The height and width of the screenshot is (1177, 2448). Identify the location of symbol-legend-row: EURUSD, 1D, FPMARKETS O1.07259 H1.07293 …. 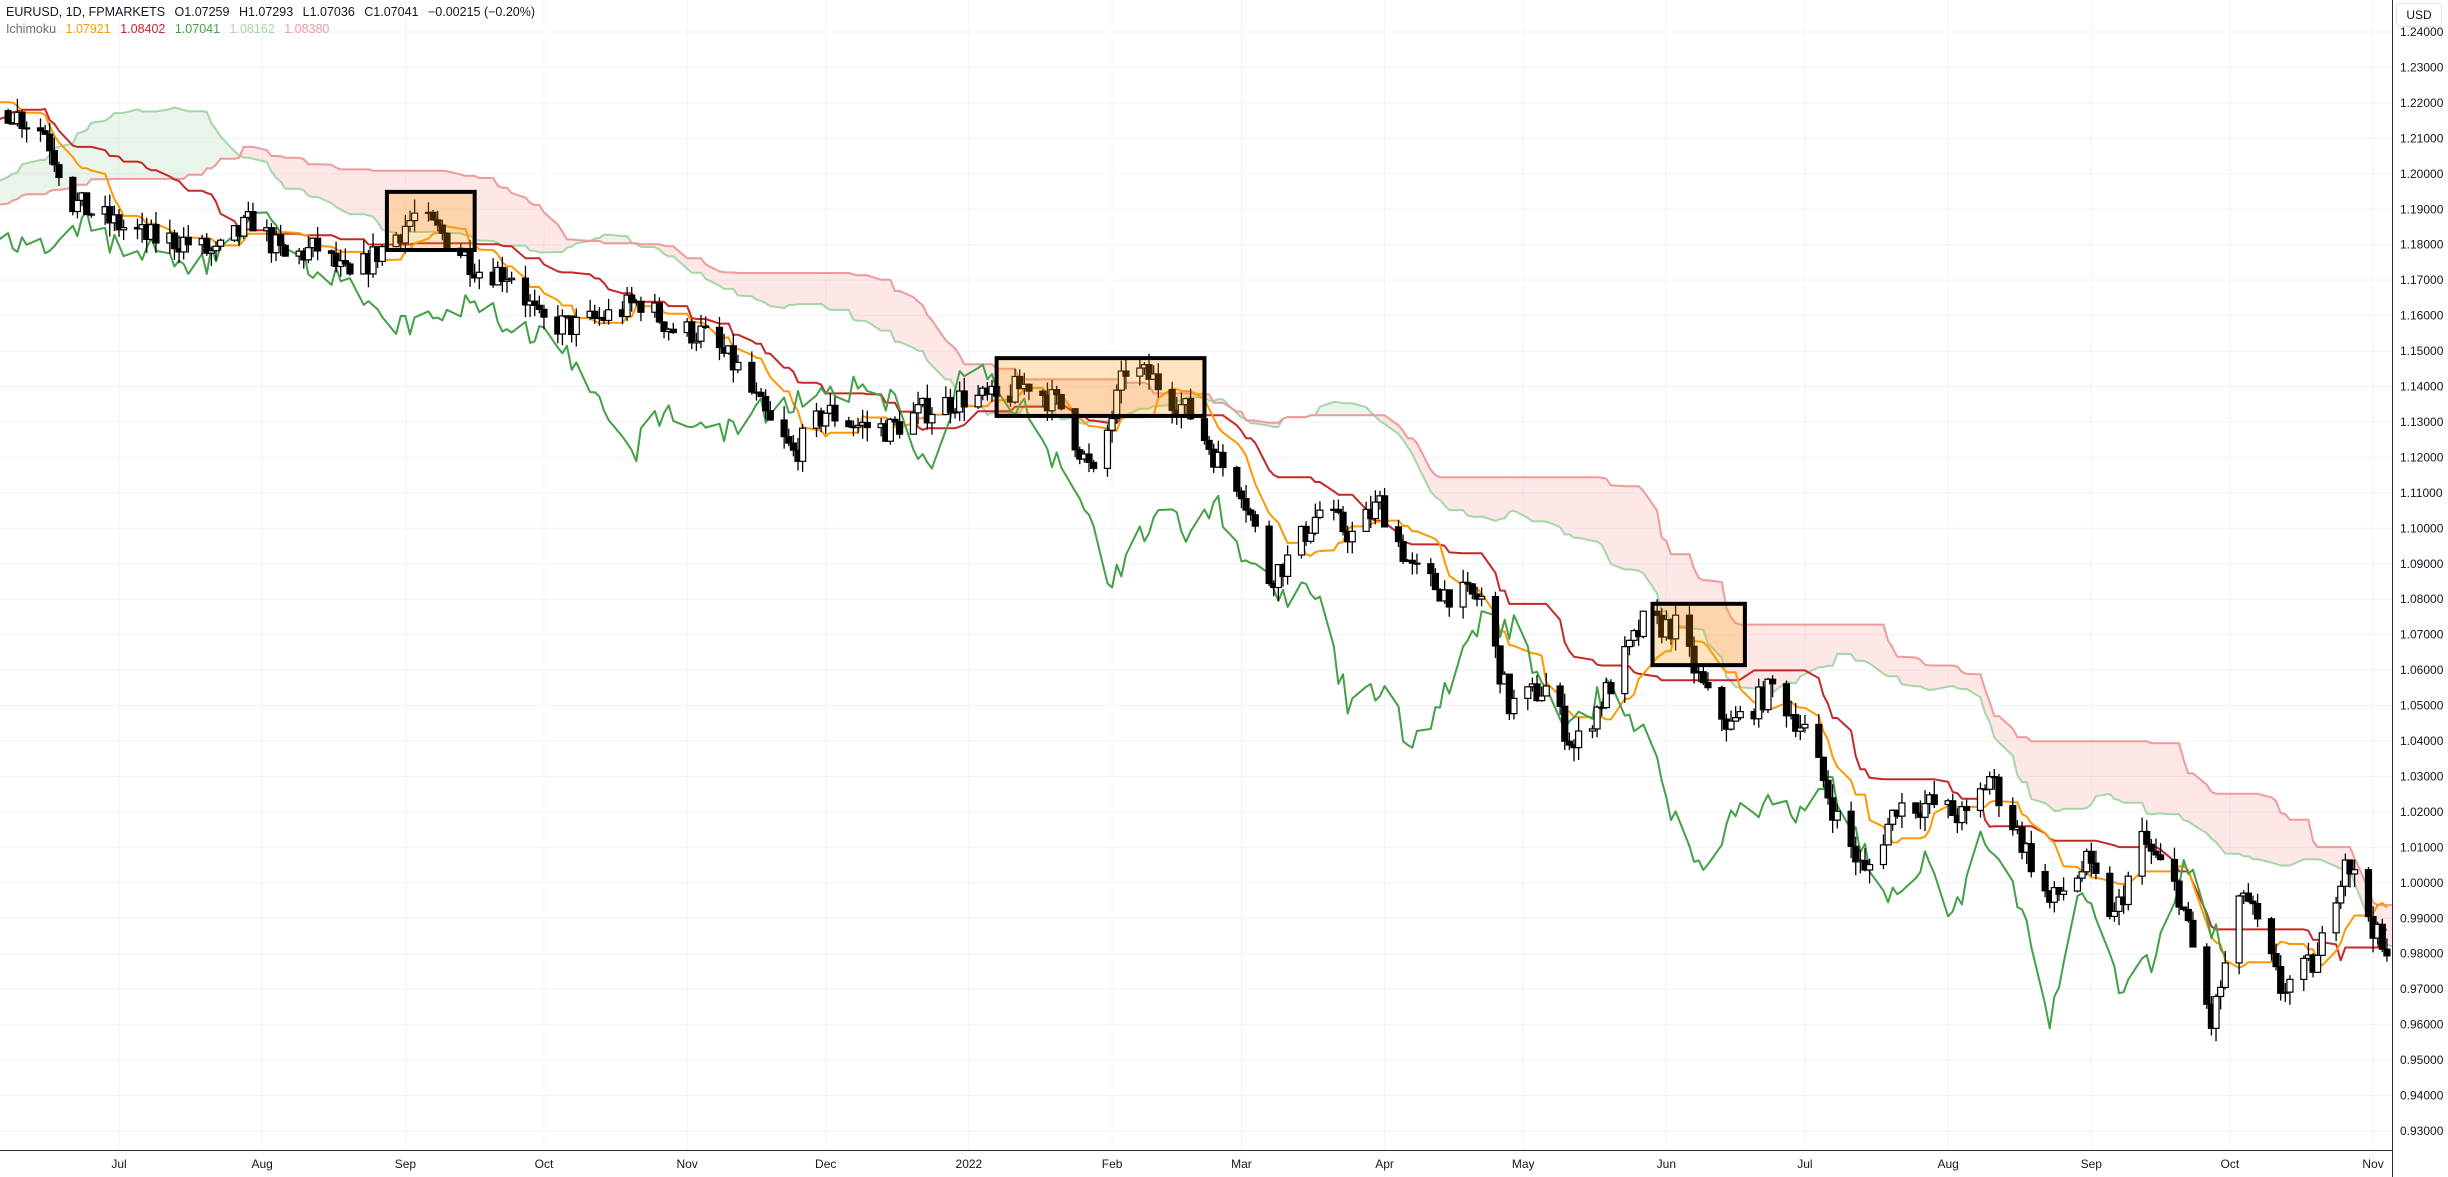
(273, 12).